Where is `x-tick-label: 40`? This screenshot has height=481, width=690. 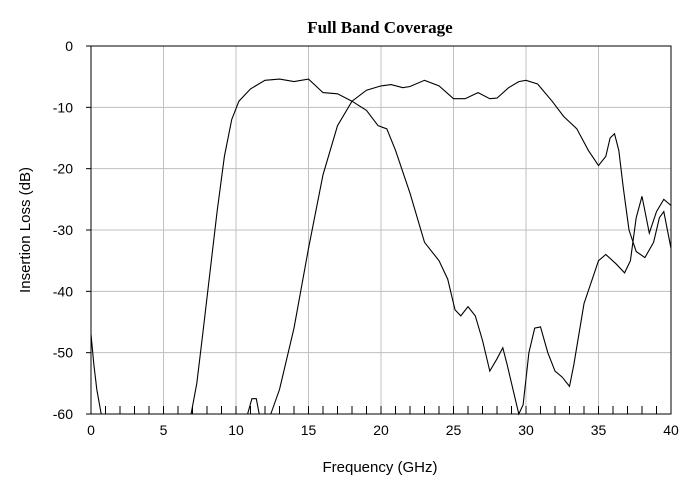 x-tick-label: 40 is located at coordinates (671, 430).